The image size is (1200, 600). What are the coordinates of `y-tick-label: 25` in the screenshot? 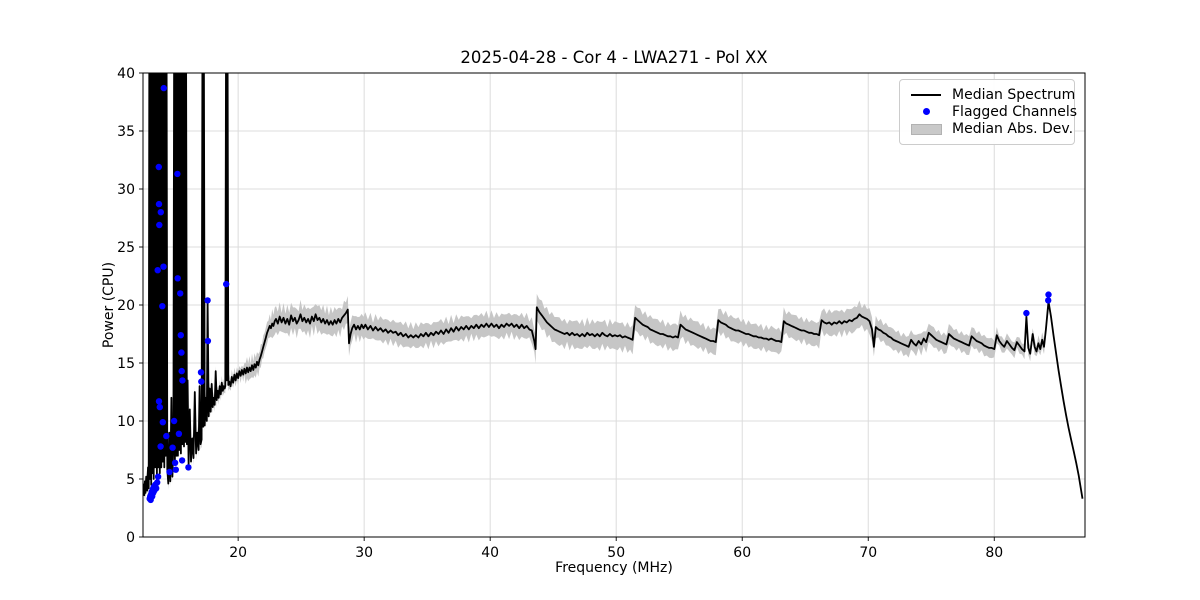 It's located at (126, 248).